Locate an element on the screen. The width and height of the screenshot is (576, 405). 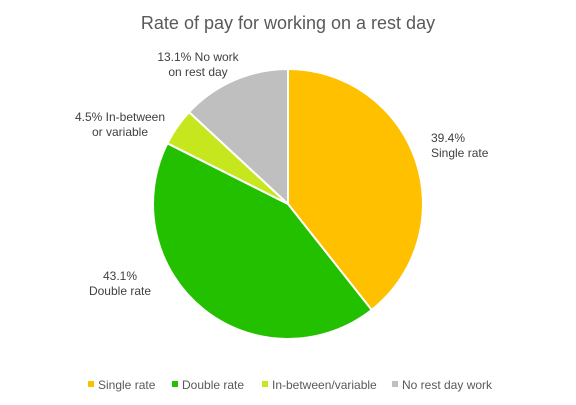
pie-slice-no-rest-day-work is located at coordinates (238, 137).